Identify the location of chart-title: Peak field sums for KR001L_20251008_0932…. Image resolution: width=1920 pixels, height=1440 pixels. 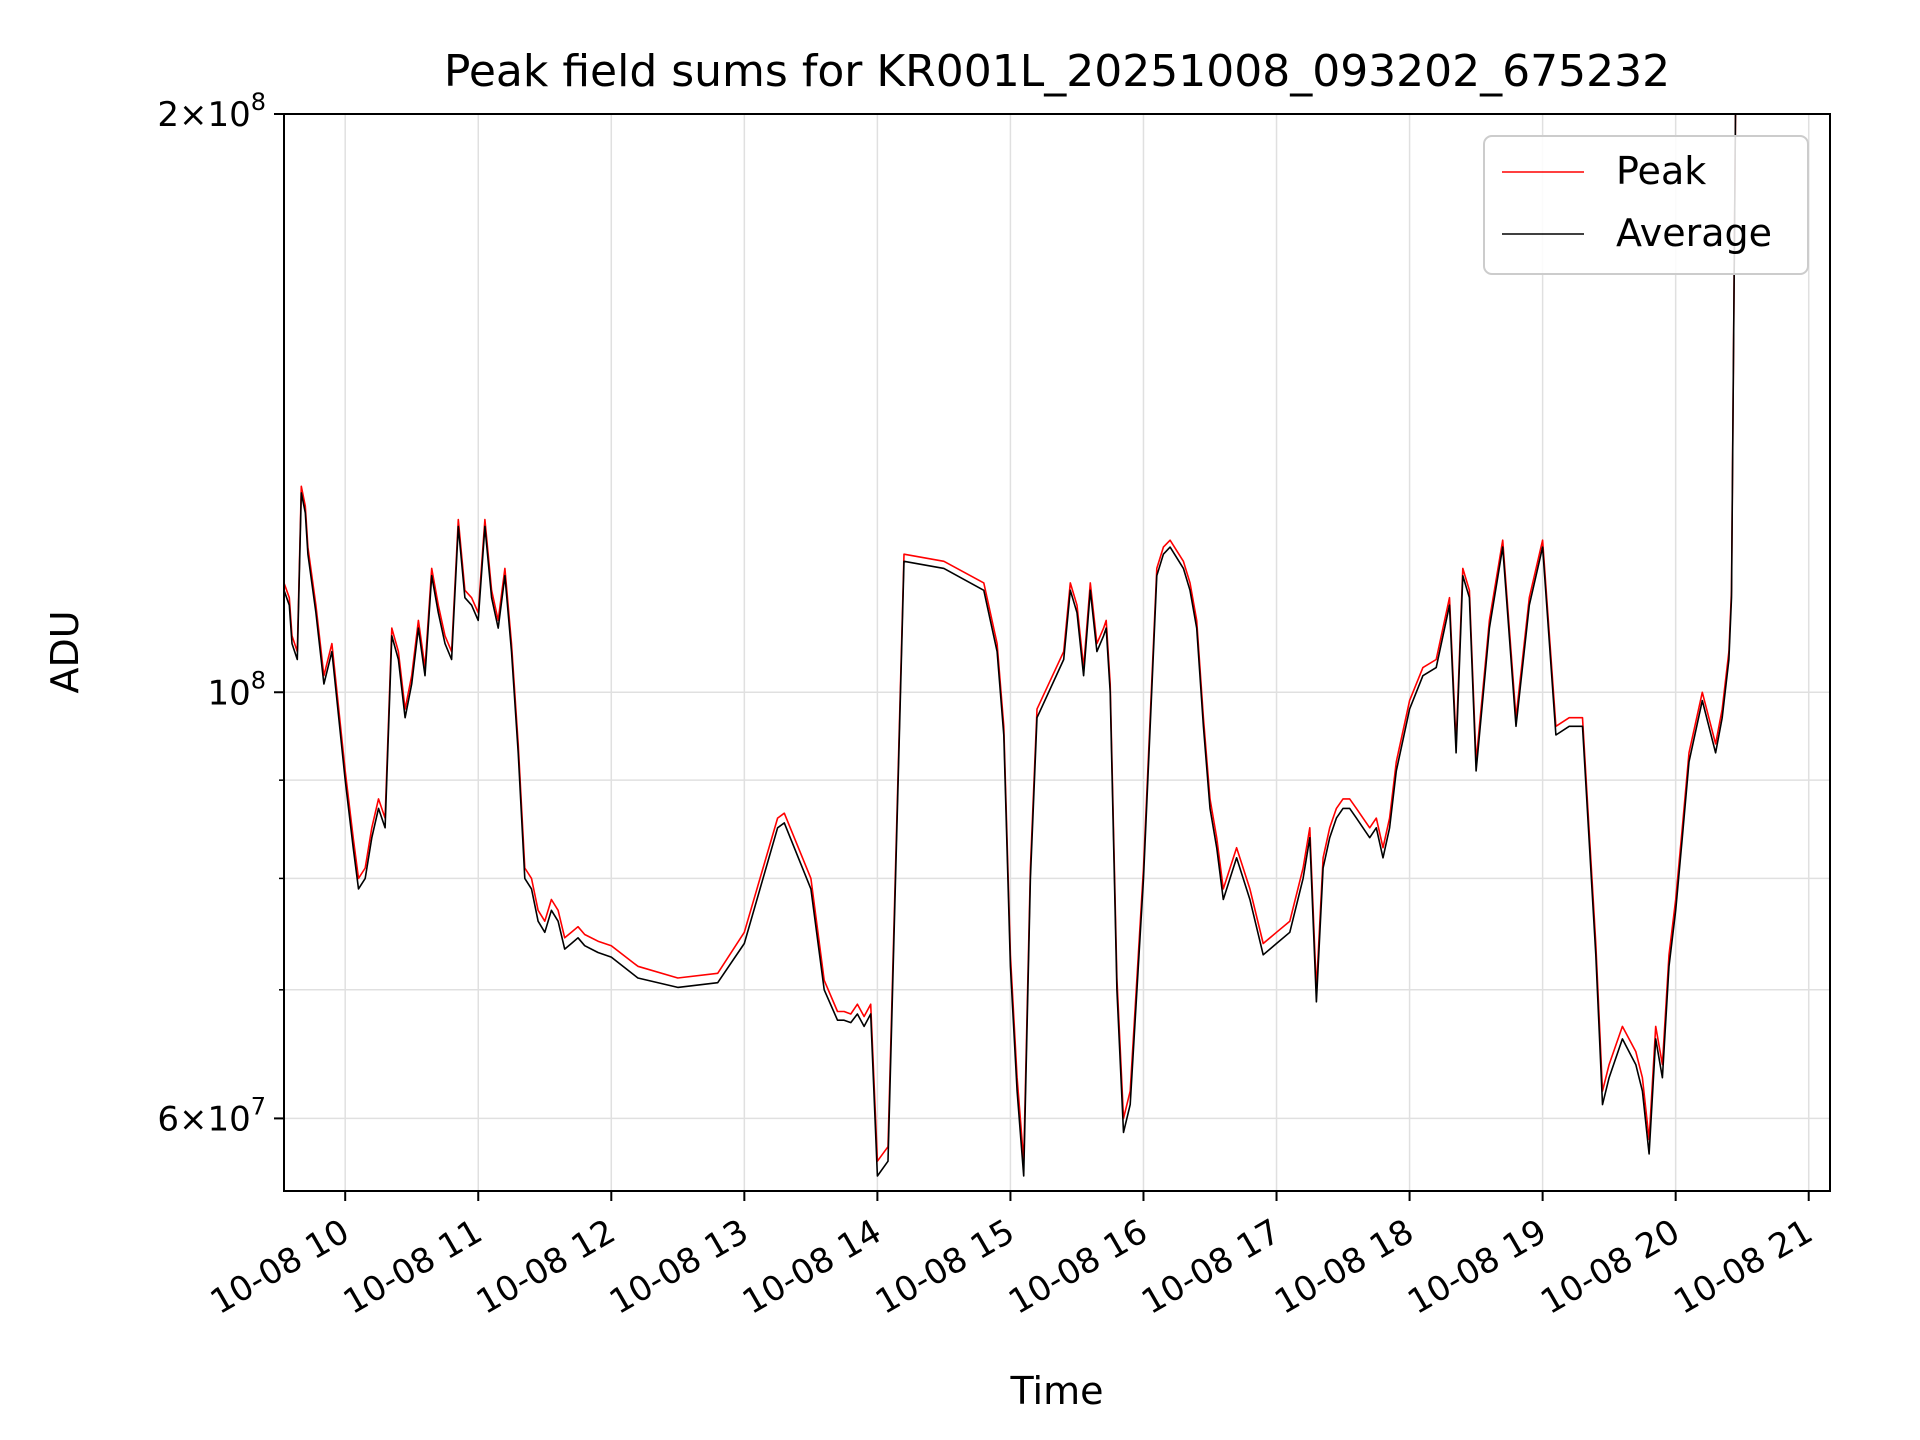
(1057, 71).